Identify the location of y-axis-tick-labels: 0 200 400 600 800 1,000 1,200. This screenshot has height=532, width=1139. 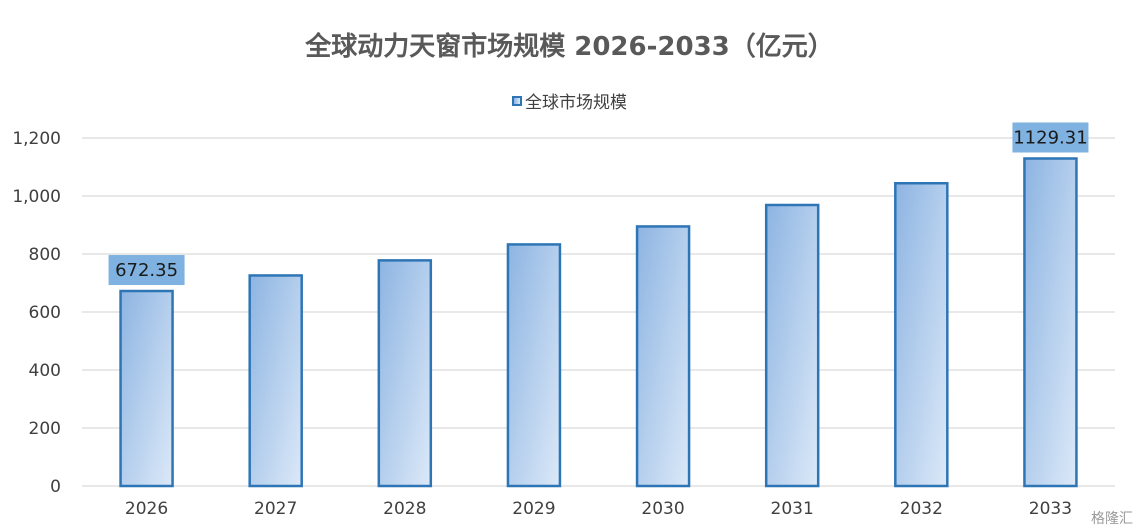
(36, 313).